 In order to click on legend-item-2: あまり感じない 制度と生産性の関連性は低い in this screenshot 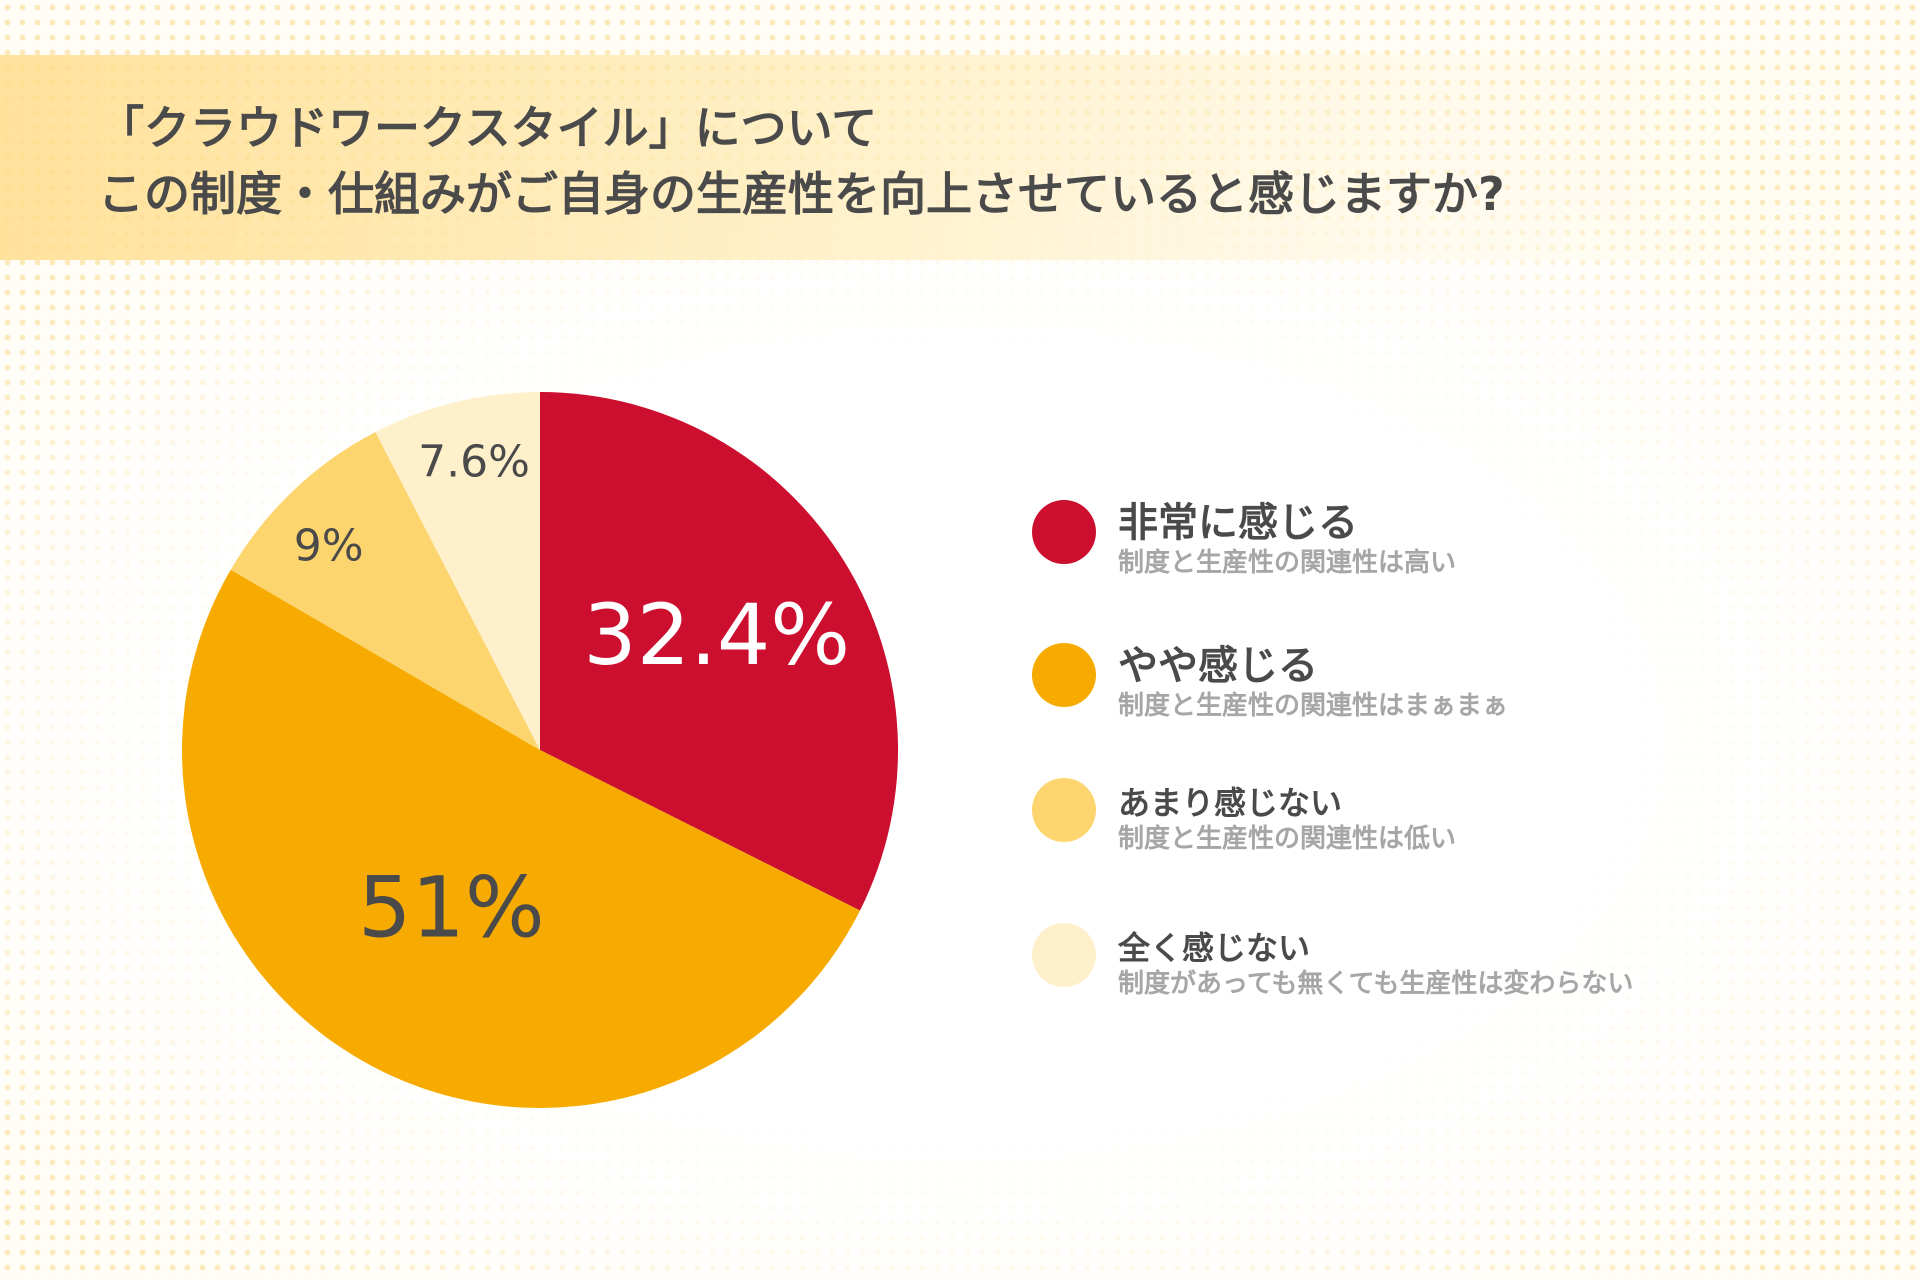, I will do `click(1460, 828)`.